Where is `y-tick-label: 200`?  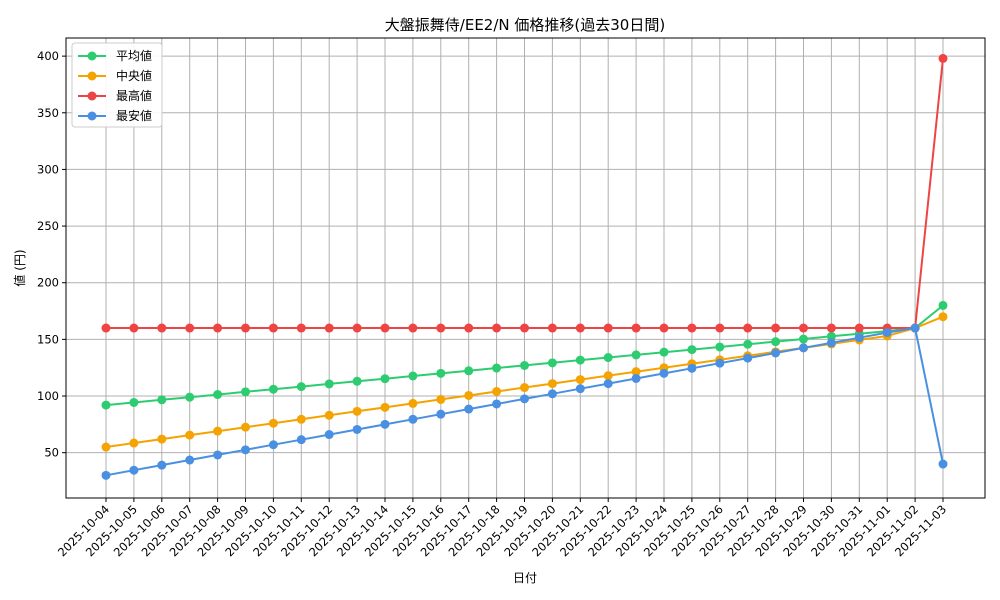
y-tick-label: 200 is located at coordinates (48, 283).